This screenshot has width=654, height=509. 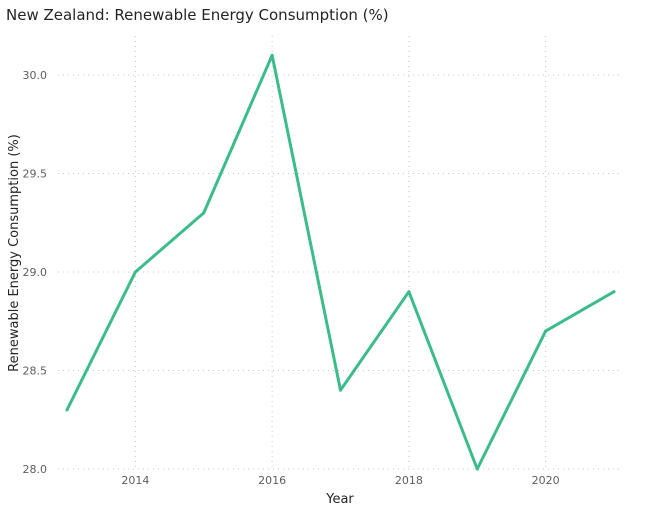 I want to click on x-tick-label: 2014, so click(x=135, y=480).